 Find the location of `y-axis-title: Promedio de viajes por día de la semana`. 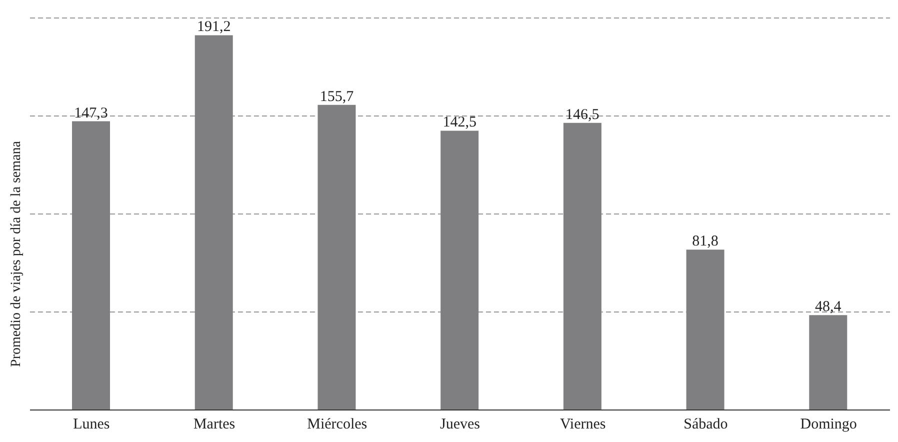

y-axis-title: Promedio de viajes por día de la semana is located at coordinates (16, 253).